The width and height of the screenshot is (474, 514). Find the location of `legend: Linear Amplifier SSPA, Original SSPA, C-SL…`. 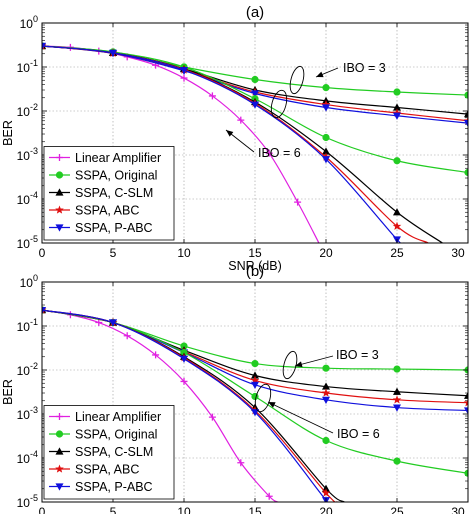

legend: Linear Amplifier SSPA, Original SSPA, C-SL… is located at coordinates (109, 452).